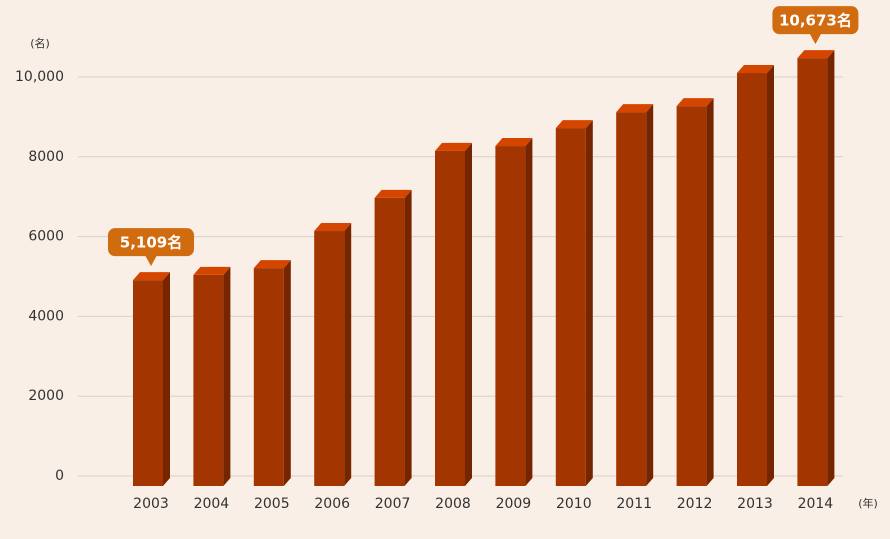 This screenshot has height=539, width=890. What do you see at coordinates (46, 316) in the screenshot?
I see `y-tick-label: 4000` at bounding box center [46, 316].